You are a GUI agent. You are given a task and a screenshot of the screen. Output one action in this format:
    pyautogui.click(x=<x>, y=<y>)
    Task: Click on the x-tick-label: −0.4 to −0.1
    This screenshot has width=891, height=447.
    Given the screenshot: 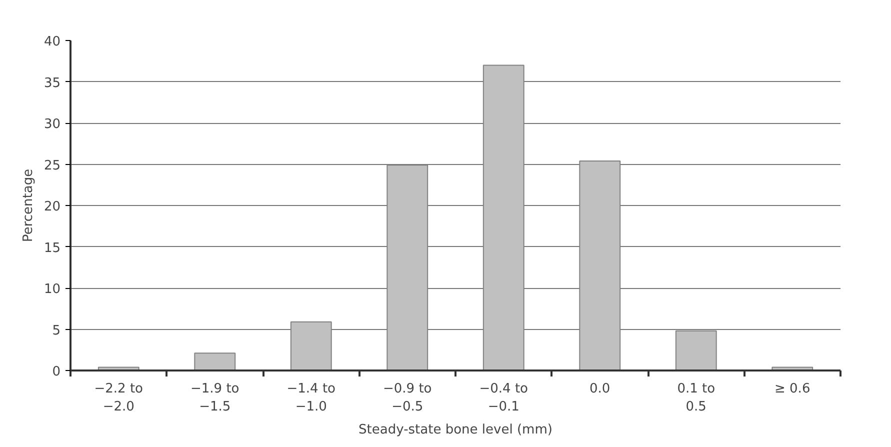 What is the action you would take?
    pyautogui.click(x=503, y=398)
    